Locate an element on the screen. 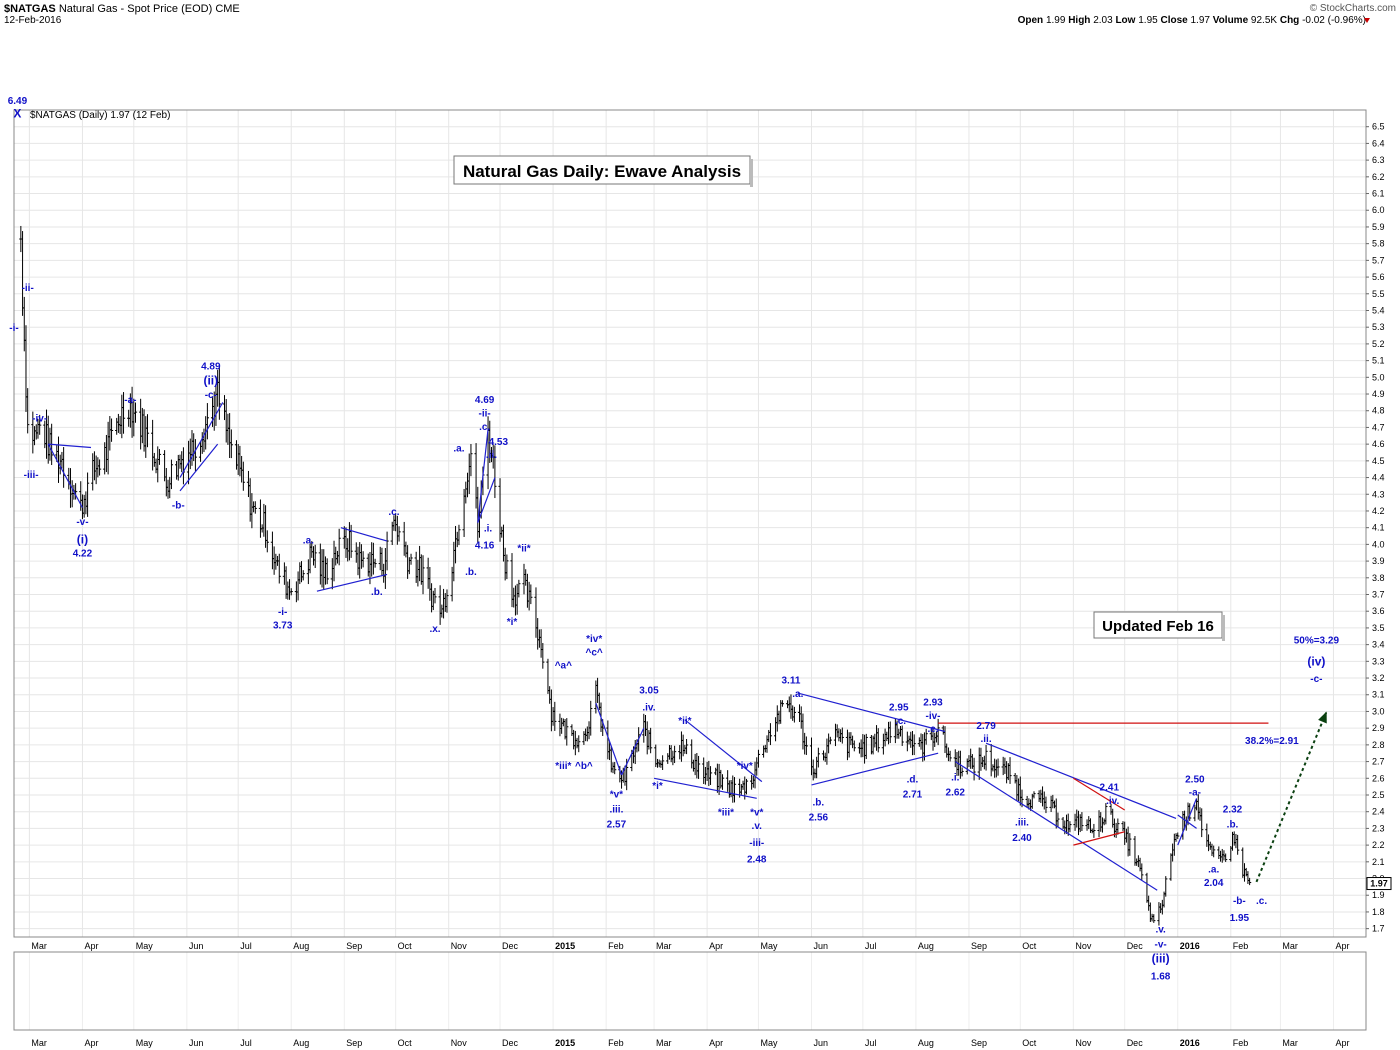 Image resolution: width=1400 pixels, height=1050 pixels. wave-label: -v- is located at coordinates (1161, 945).